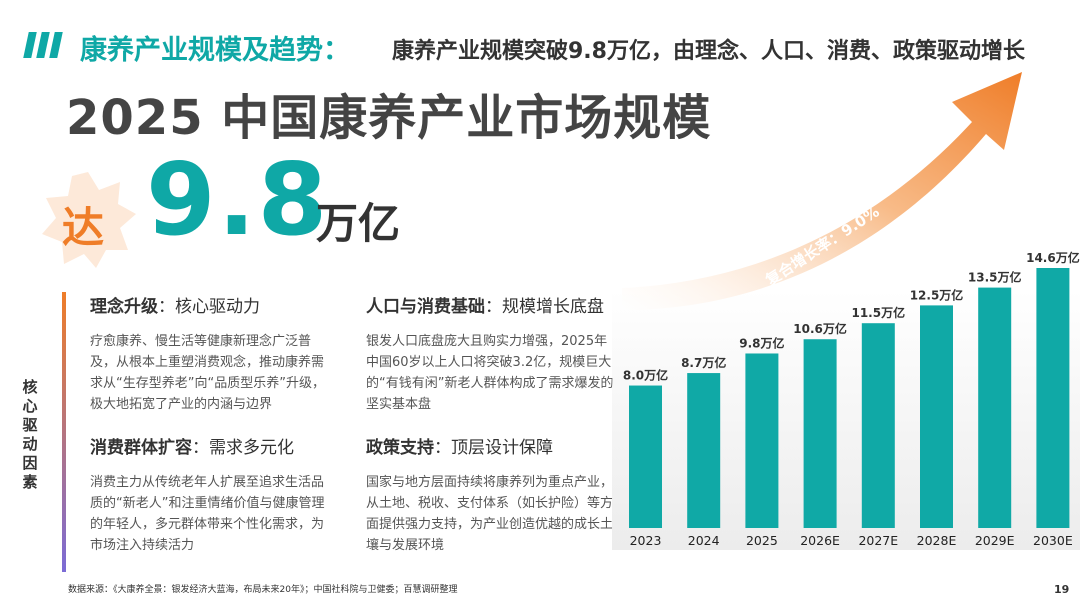  What do you see at coordinates (238, 199) in the screenshot?
I see `highlight-value: 9.8` at bounding box center [238, 199].